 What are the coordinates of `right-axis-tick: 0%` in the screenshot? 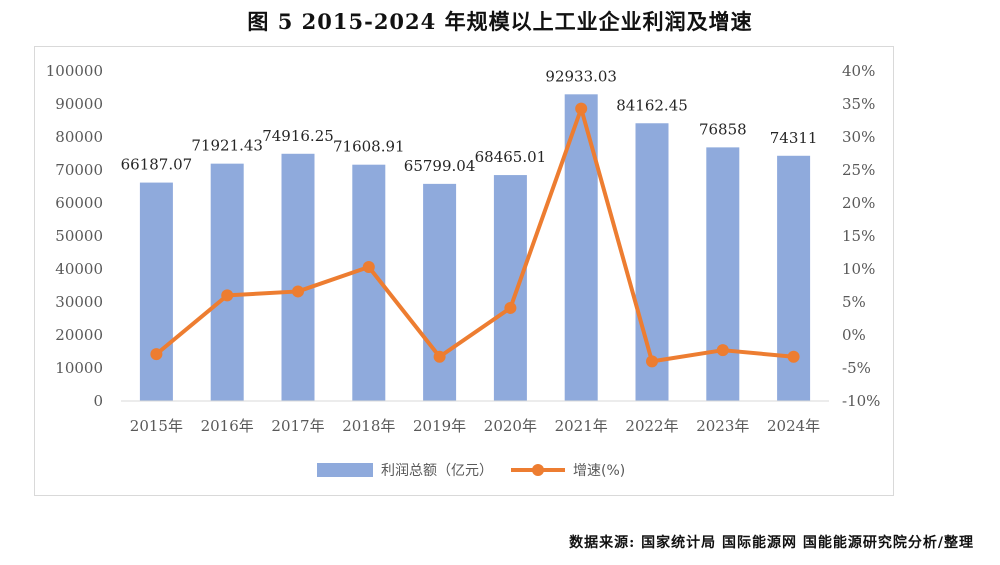 It's located at (854, 335).